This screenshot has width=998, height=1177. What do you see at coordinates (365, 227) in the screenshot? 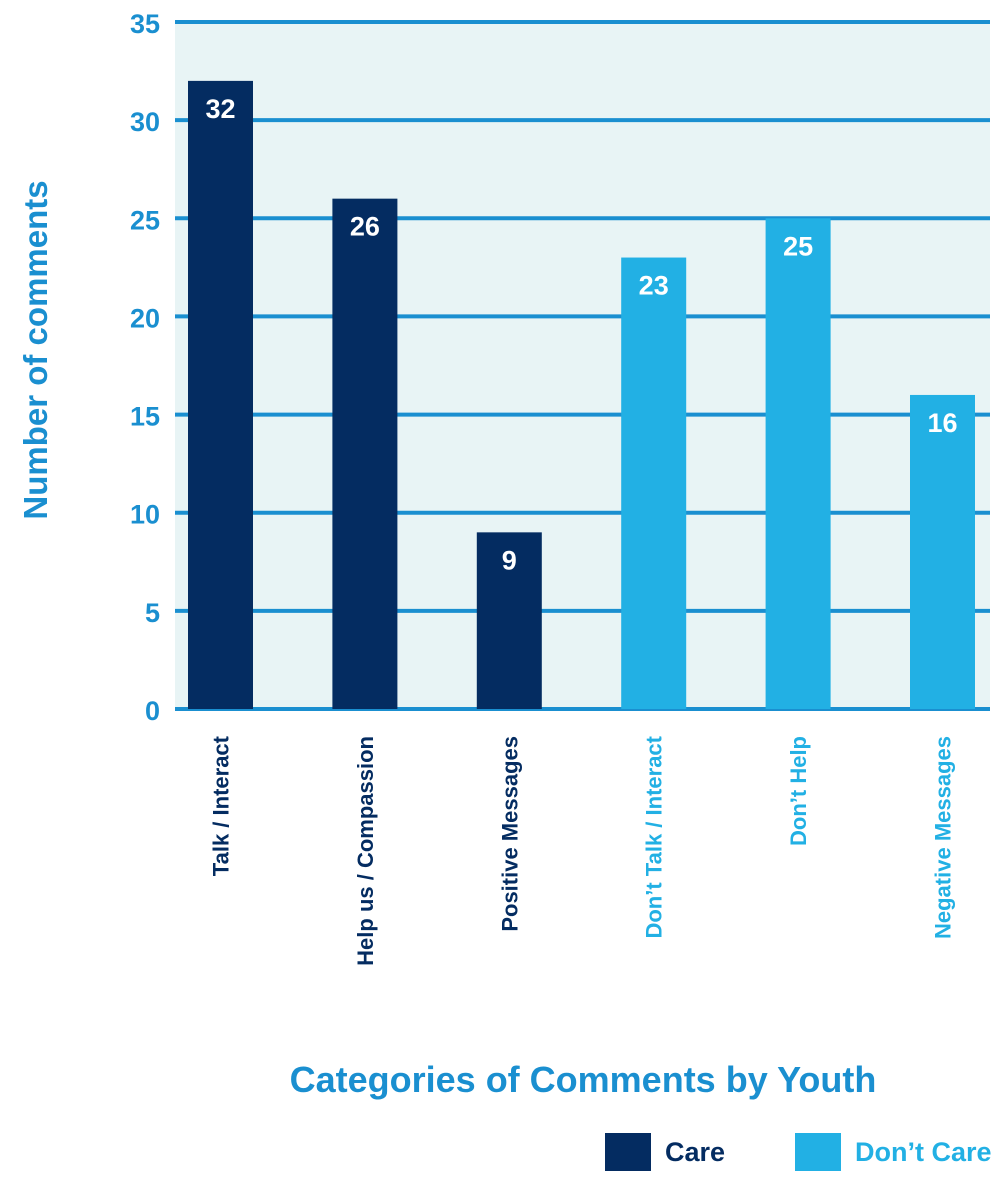
I see `bar-data-label: 26` at bounding box center [365, 227].